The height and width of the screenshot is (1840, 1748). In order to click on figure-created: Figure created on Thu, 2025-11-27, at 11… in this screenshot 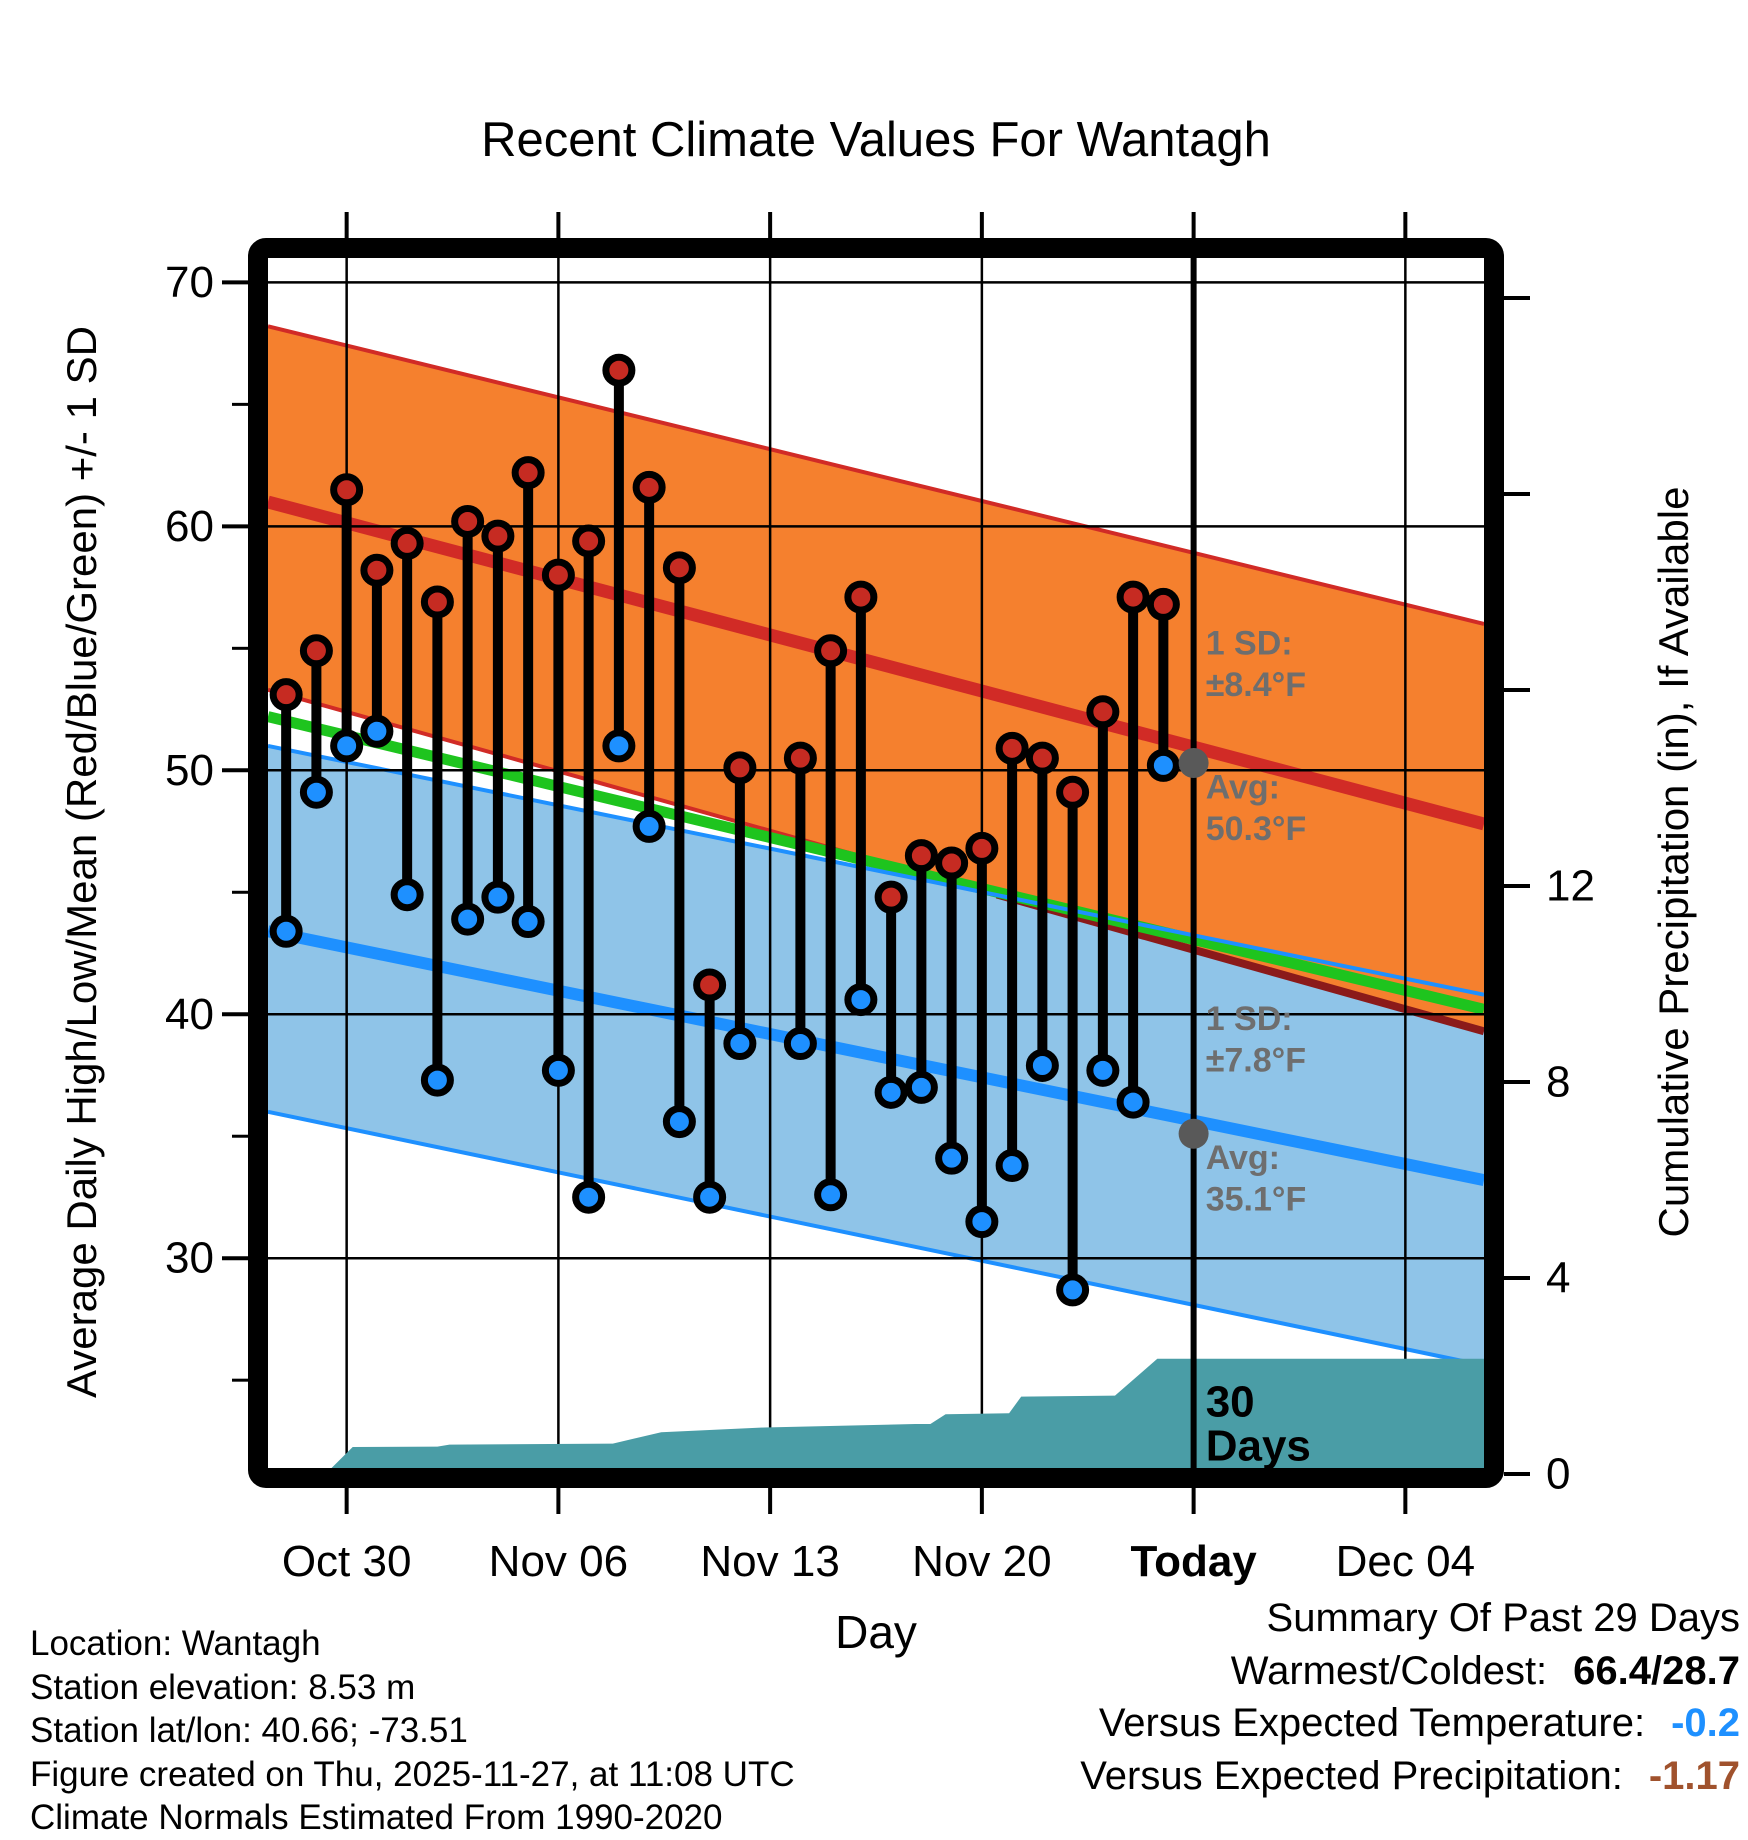, I will do `click(412, 1774)`.